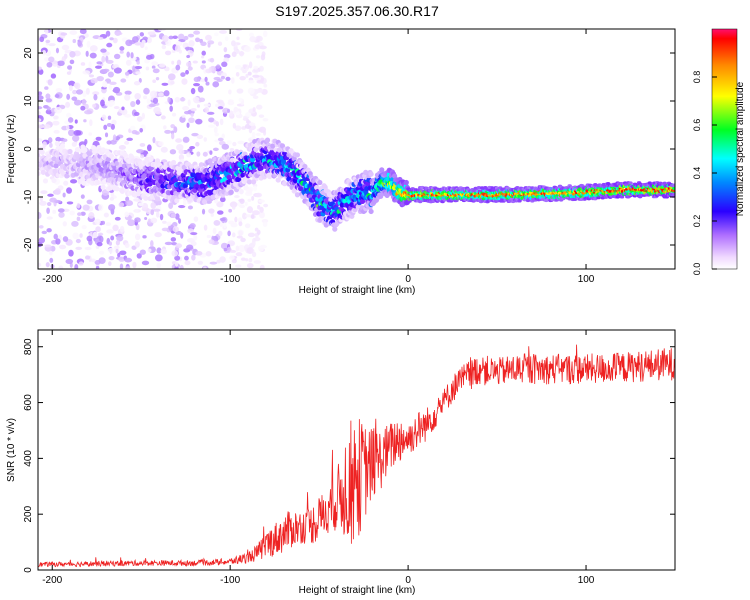 This screenshot has width=750, height=600. What do you see at coordinates (28, 402) in the screenshot?
I see `snr-ytick-label: 600` at bounding box center [28, 402].